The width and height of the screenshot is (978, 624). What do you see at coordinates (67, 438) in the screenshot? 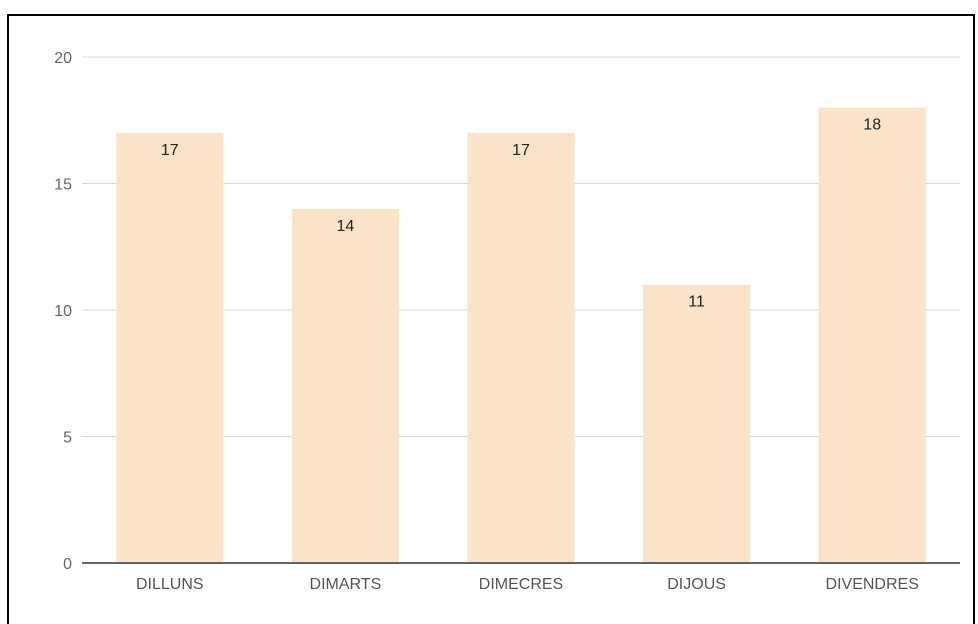
I see `y-tick-label: 5` at bounding box center [67, 438].